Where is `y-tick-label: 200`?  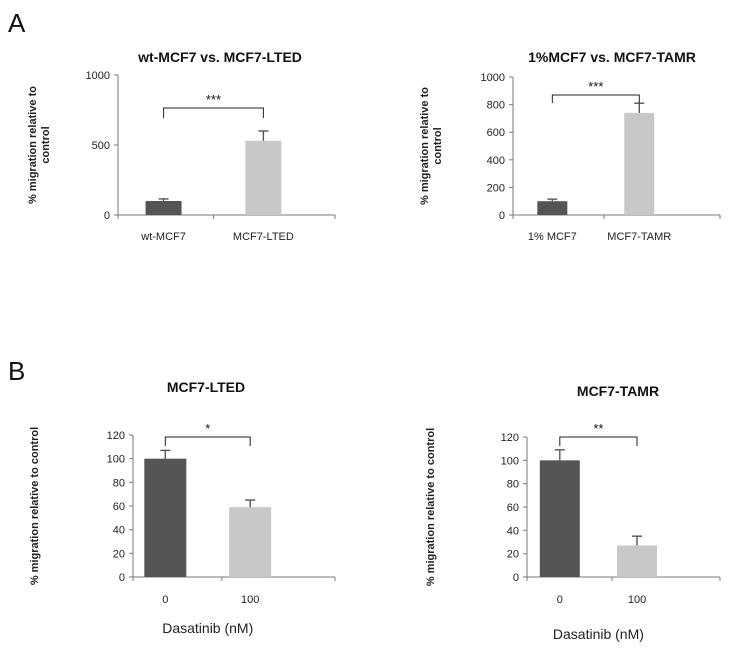
y-tick-label: 200 is located at coordinates (496, 188).